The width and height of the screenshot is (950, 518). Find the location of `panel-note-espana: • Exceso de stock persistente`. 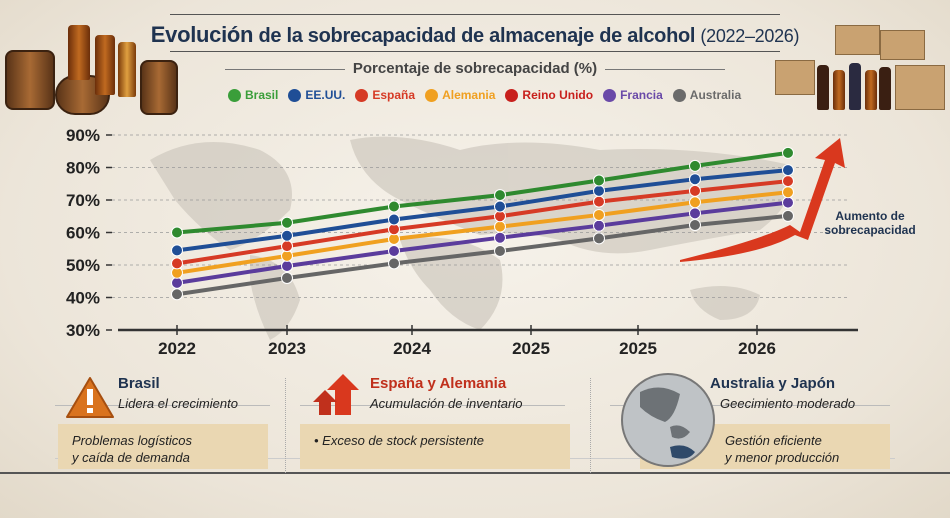

panel-note-espana: • Exceso de stock persistente is located at coordinates (435, 446).